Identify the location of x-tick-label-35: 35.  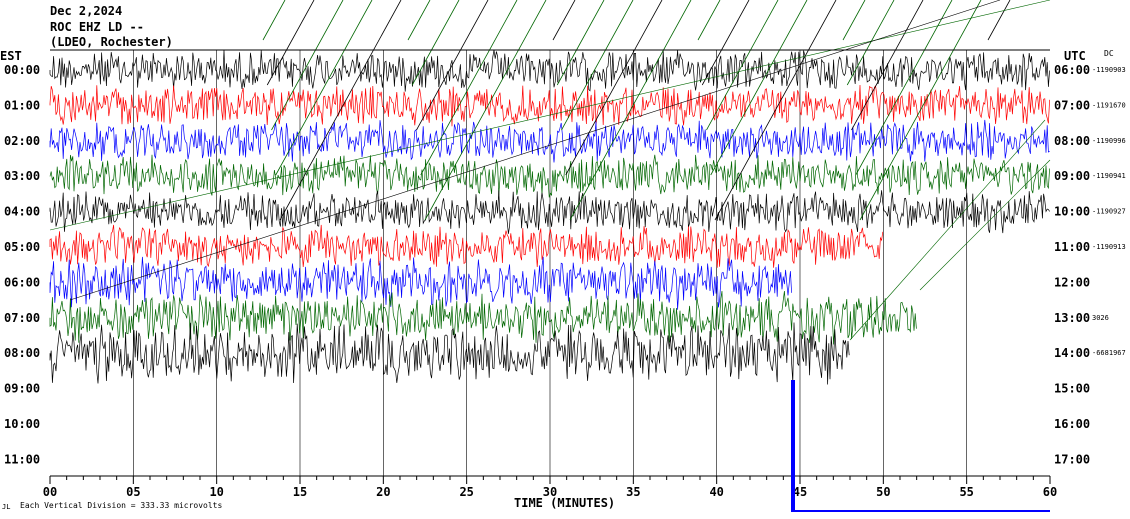
(633, 492).